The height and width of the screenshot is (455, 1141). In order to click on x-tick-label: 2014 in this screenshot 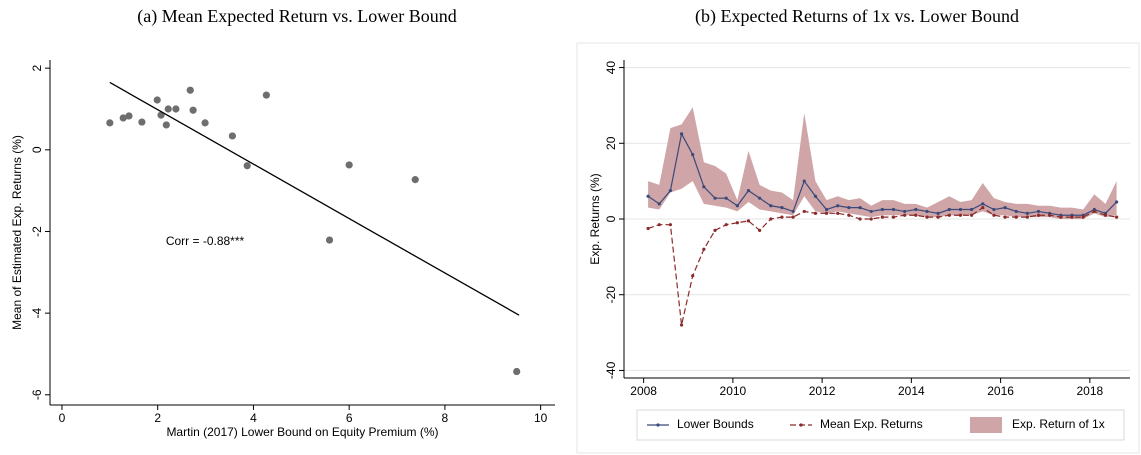, I will do `click(911, 391)`.